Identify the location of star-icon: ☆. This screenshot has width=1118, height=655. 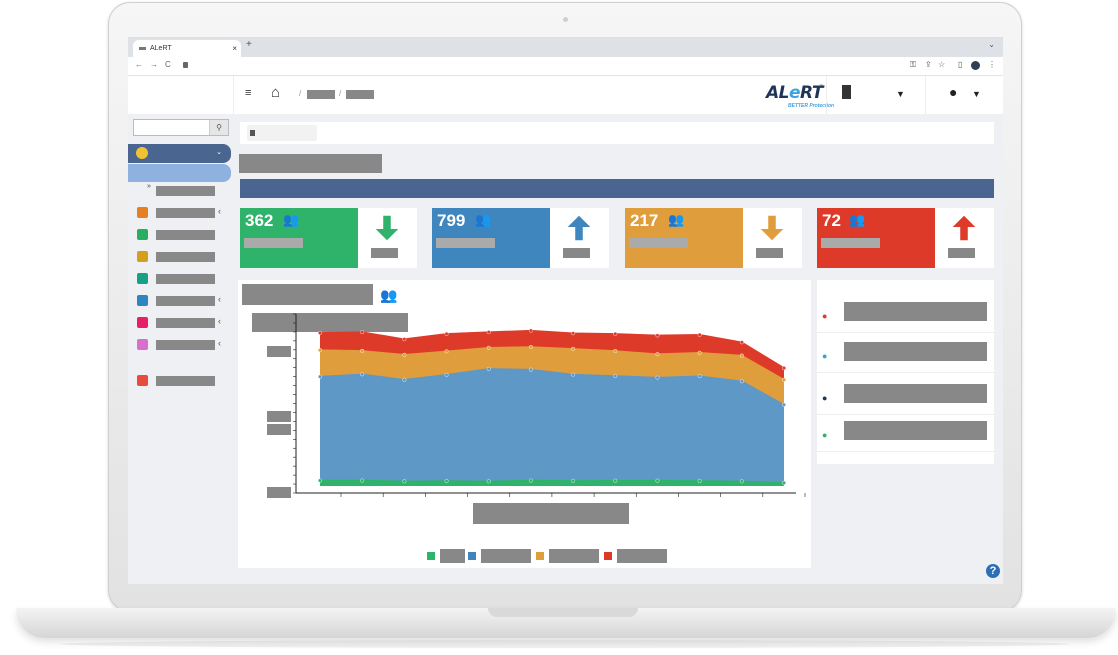
(942, 64).